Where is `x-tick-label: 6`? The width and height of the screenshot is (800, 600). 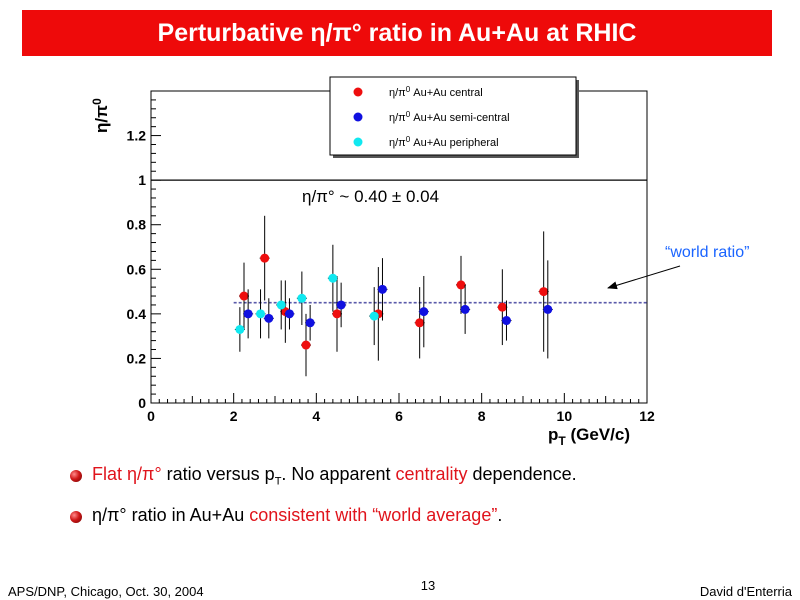
x-tick-label: 6 is located at coordinates (399, 416).